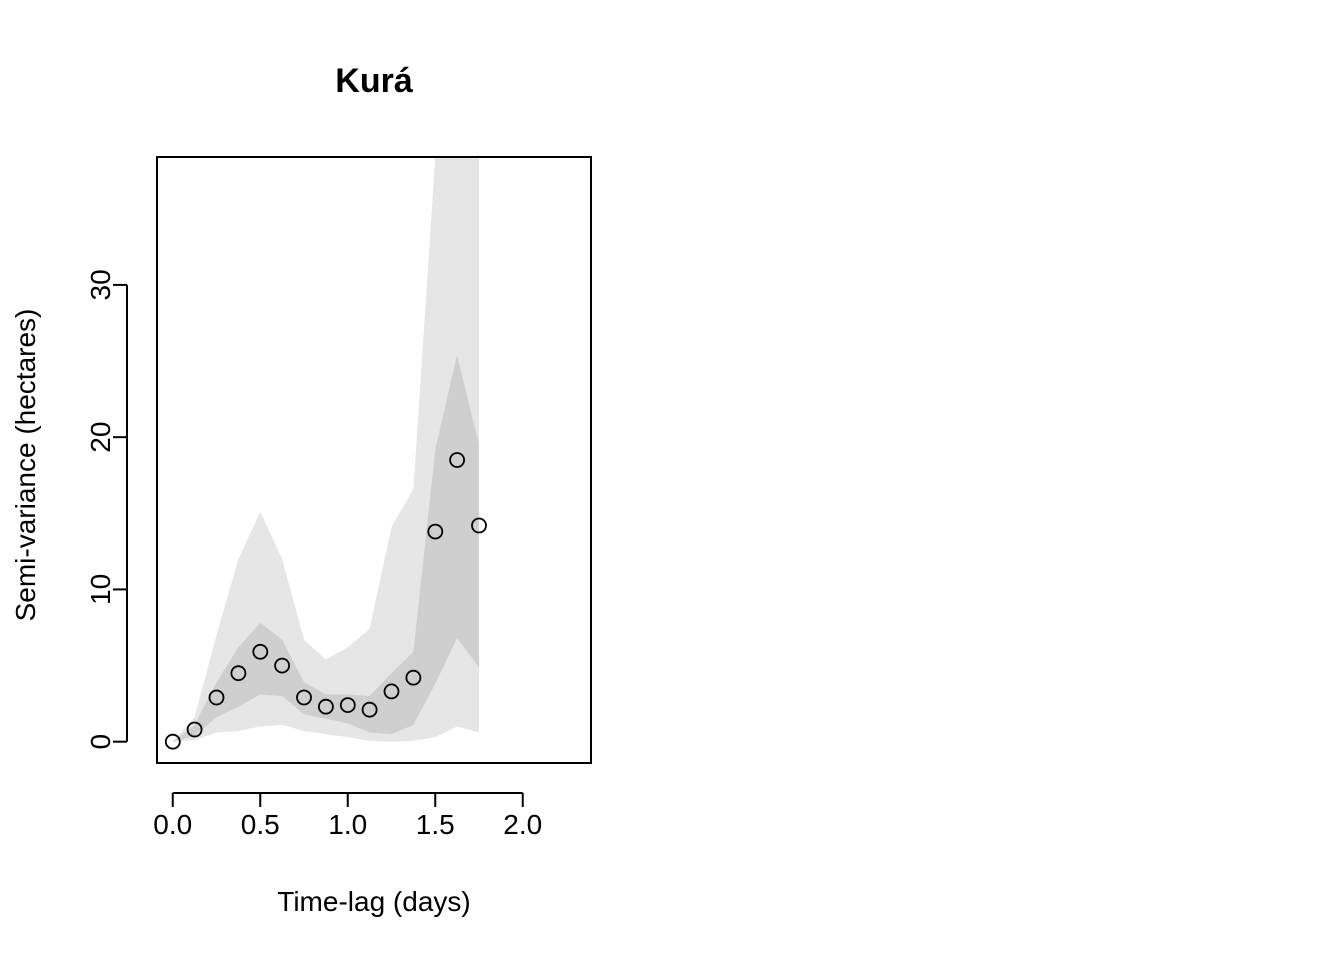 This screenshot has height=960, width=1344. I want to click on confidence-bands, so click(326, 449).